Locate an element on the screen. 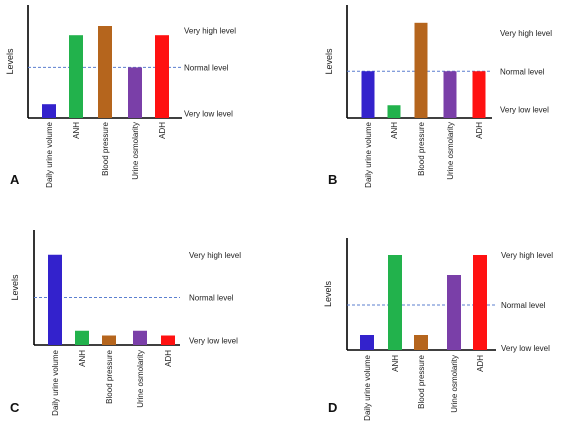  panel-b-category-label: ANH is located at coordinates (394, 130).